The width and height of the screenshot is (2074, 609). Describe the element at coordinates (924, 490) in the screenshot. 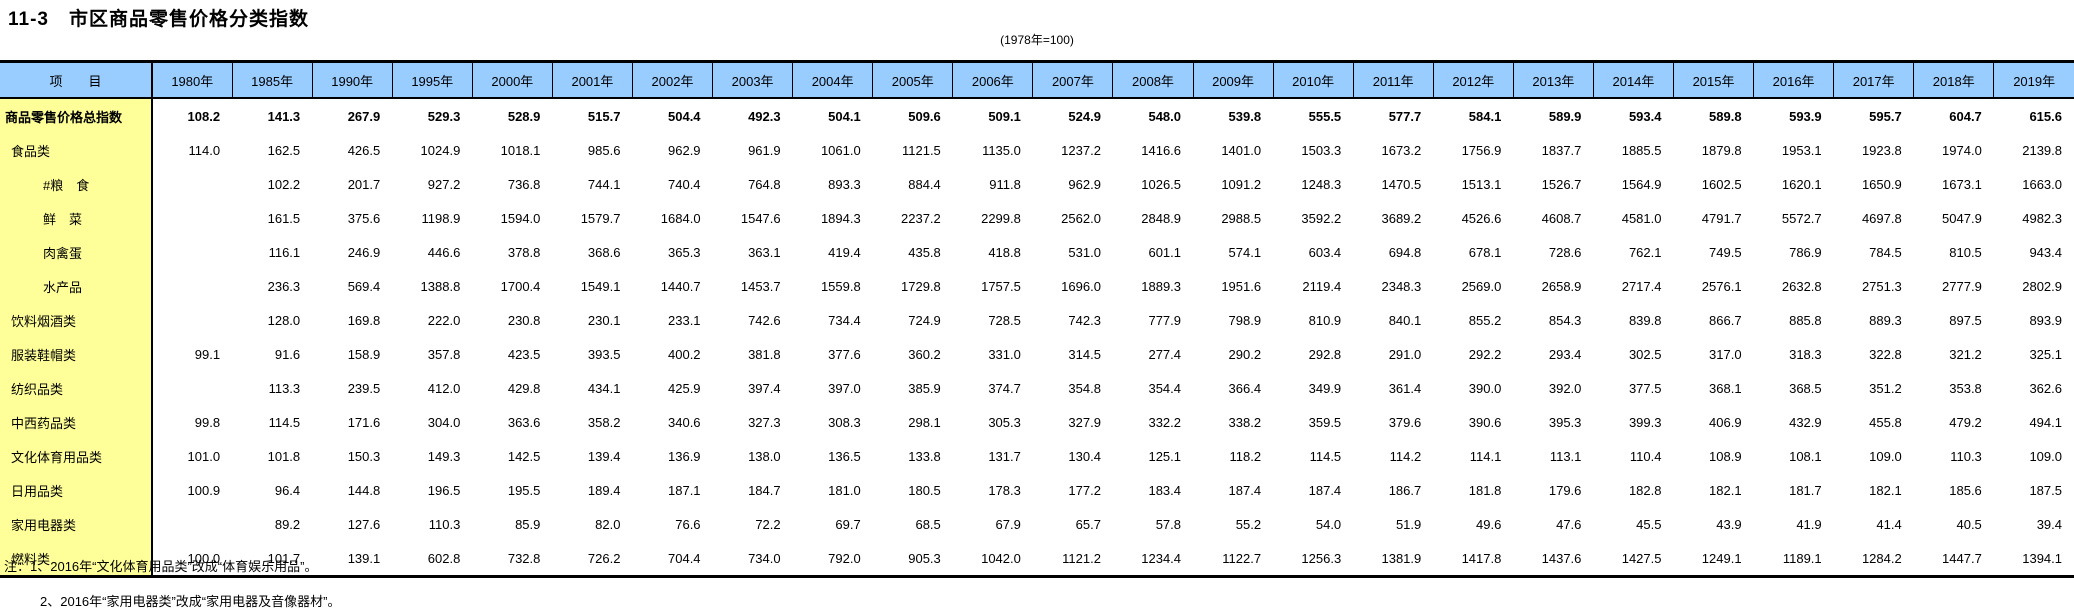

I see `value-cell: 180.5` at that location.